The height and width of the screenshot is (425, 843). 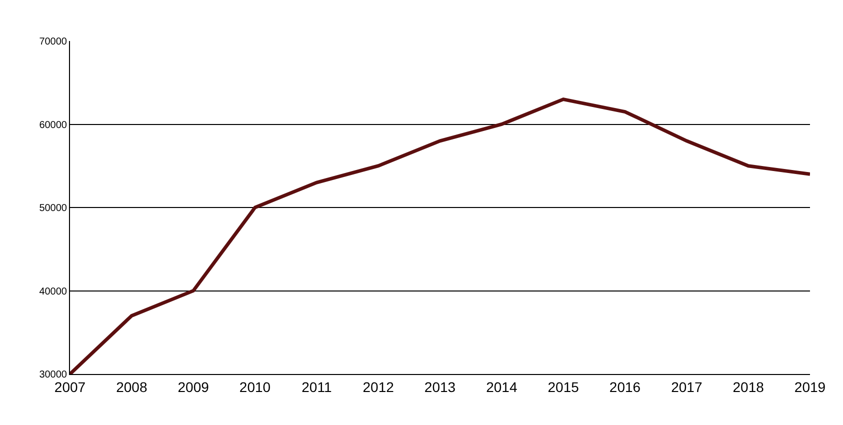 What do you see at coordinates (53, 375) in the screenshot?
I see `y-tick-label: 30000` at bounding box center [53, 375].